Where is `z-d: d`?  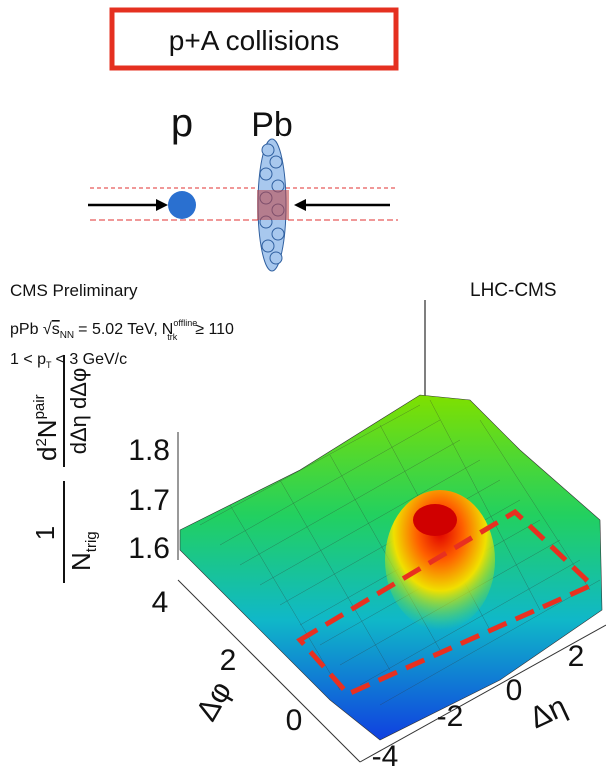 z-d: d is located at coordinates (47, 454).